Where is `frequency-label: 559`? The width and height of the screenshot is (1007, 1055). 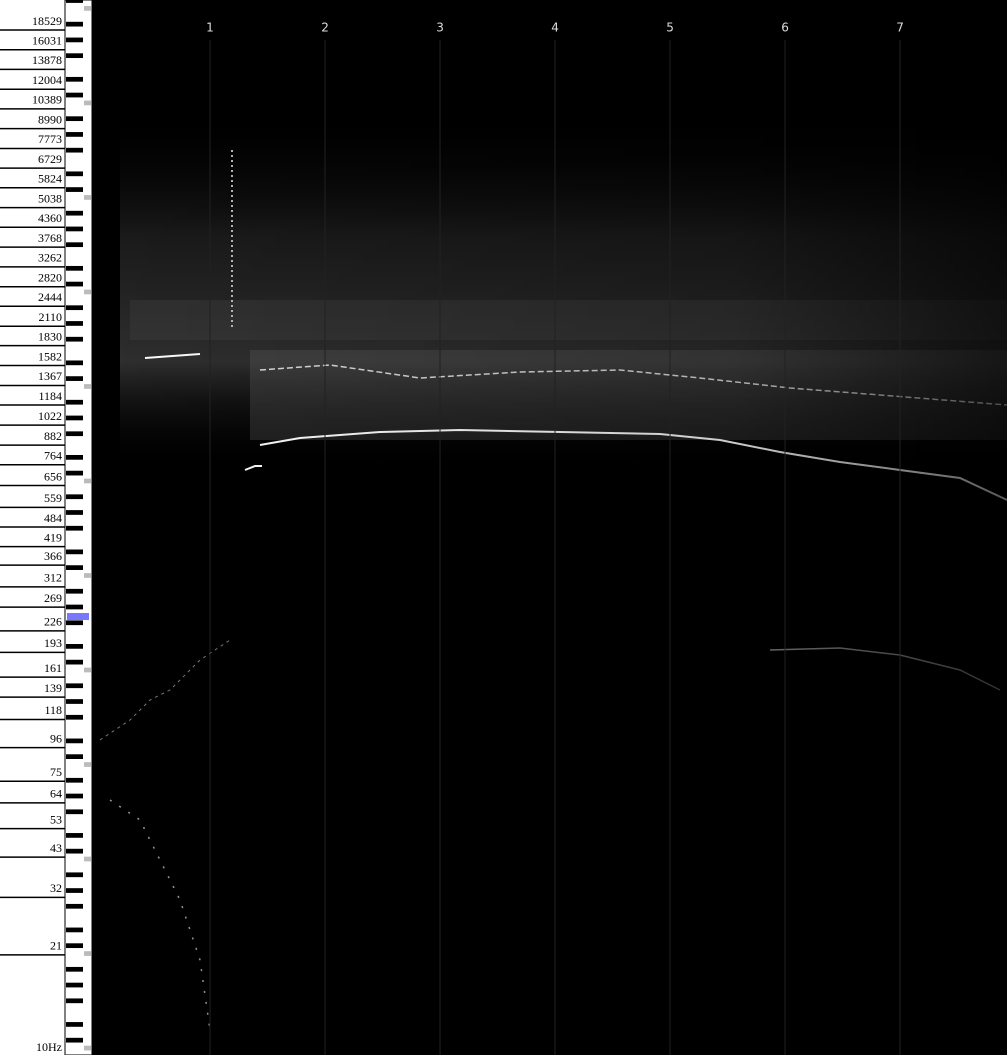 frequency-label: 559 is located at coordinates (53, 498).